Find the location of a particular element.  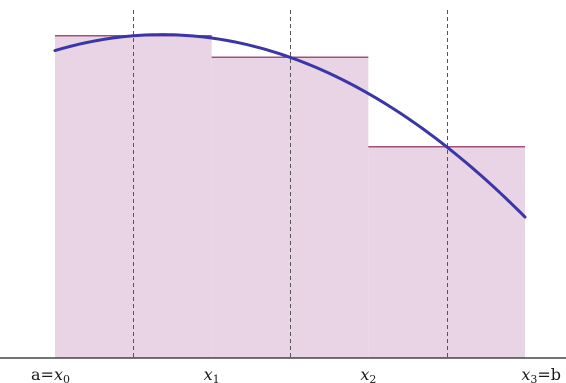

x-tick-label: x2 is located at coordinates (368, 374).